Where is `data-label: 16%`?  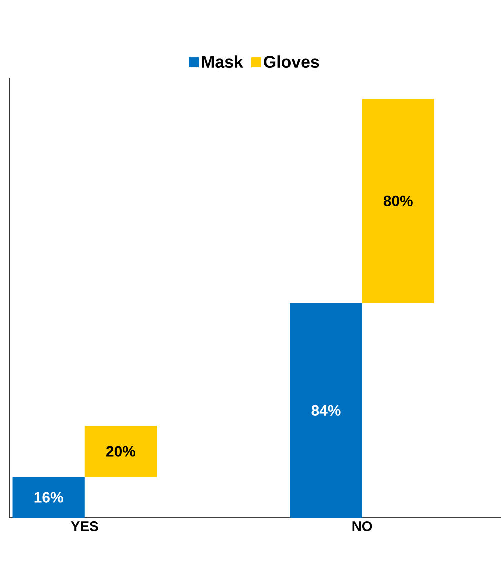 data-label: 16% is located at coordinates (49, 497).